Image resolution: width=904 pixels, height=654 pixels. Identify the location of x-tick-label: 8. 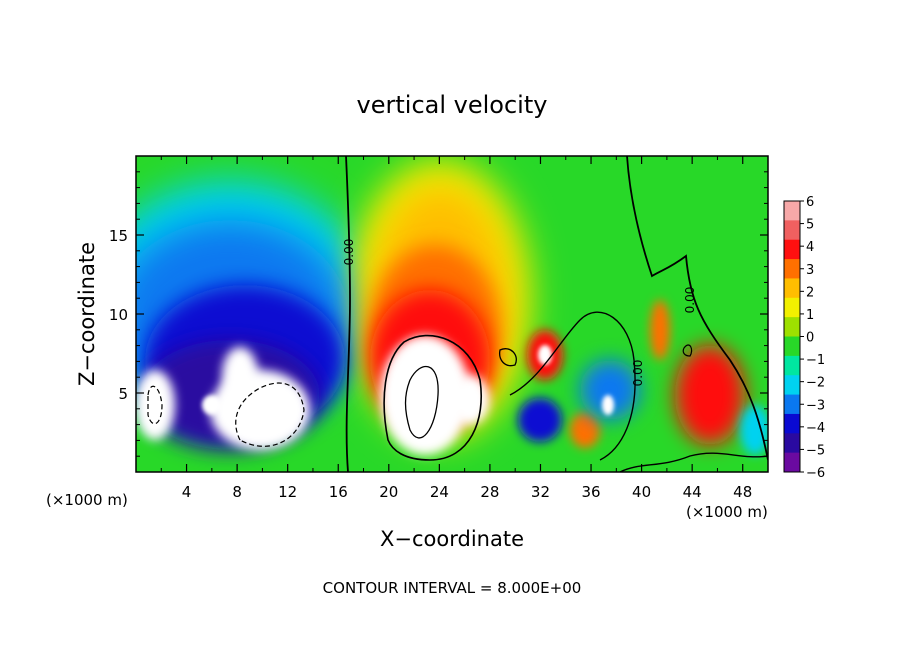
(237, 492).